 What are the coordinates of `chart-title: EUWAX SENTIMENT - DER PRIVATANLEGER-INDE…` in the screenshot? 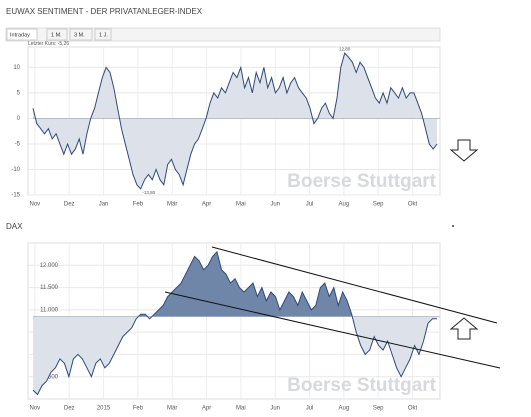 It's located at (104, 11).